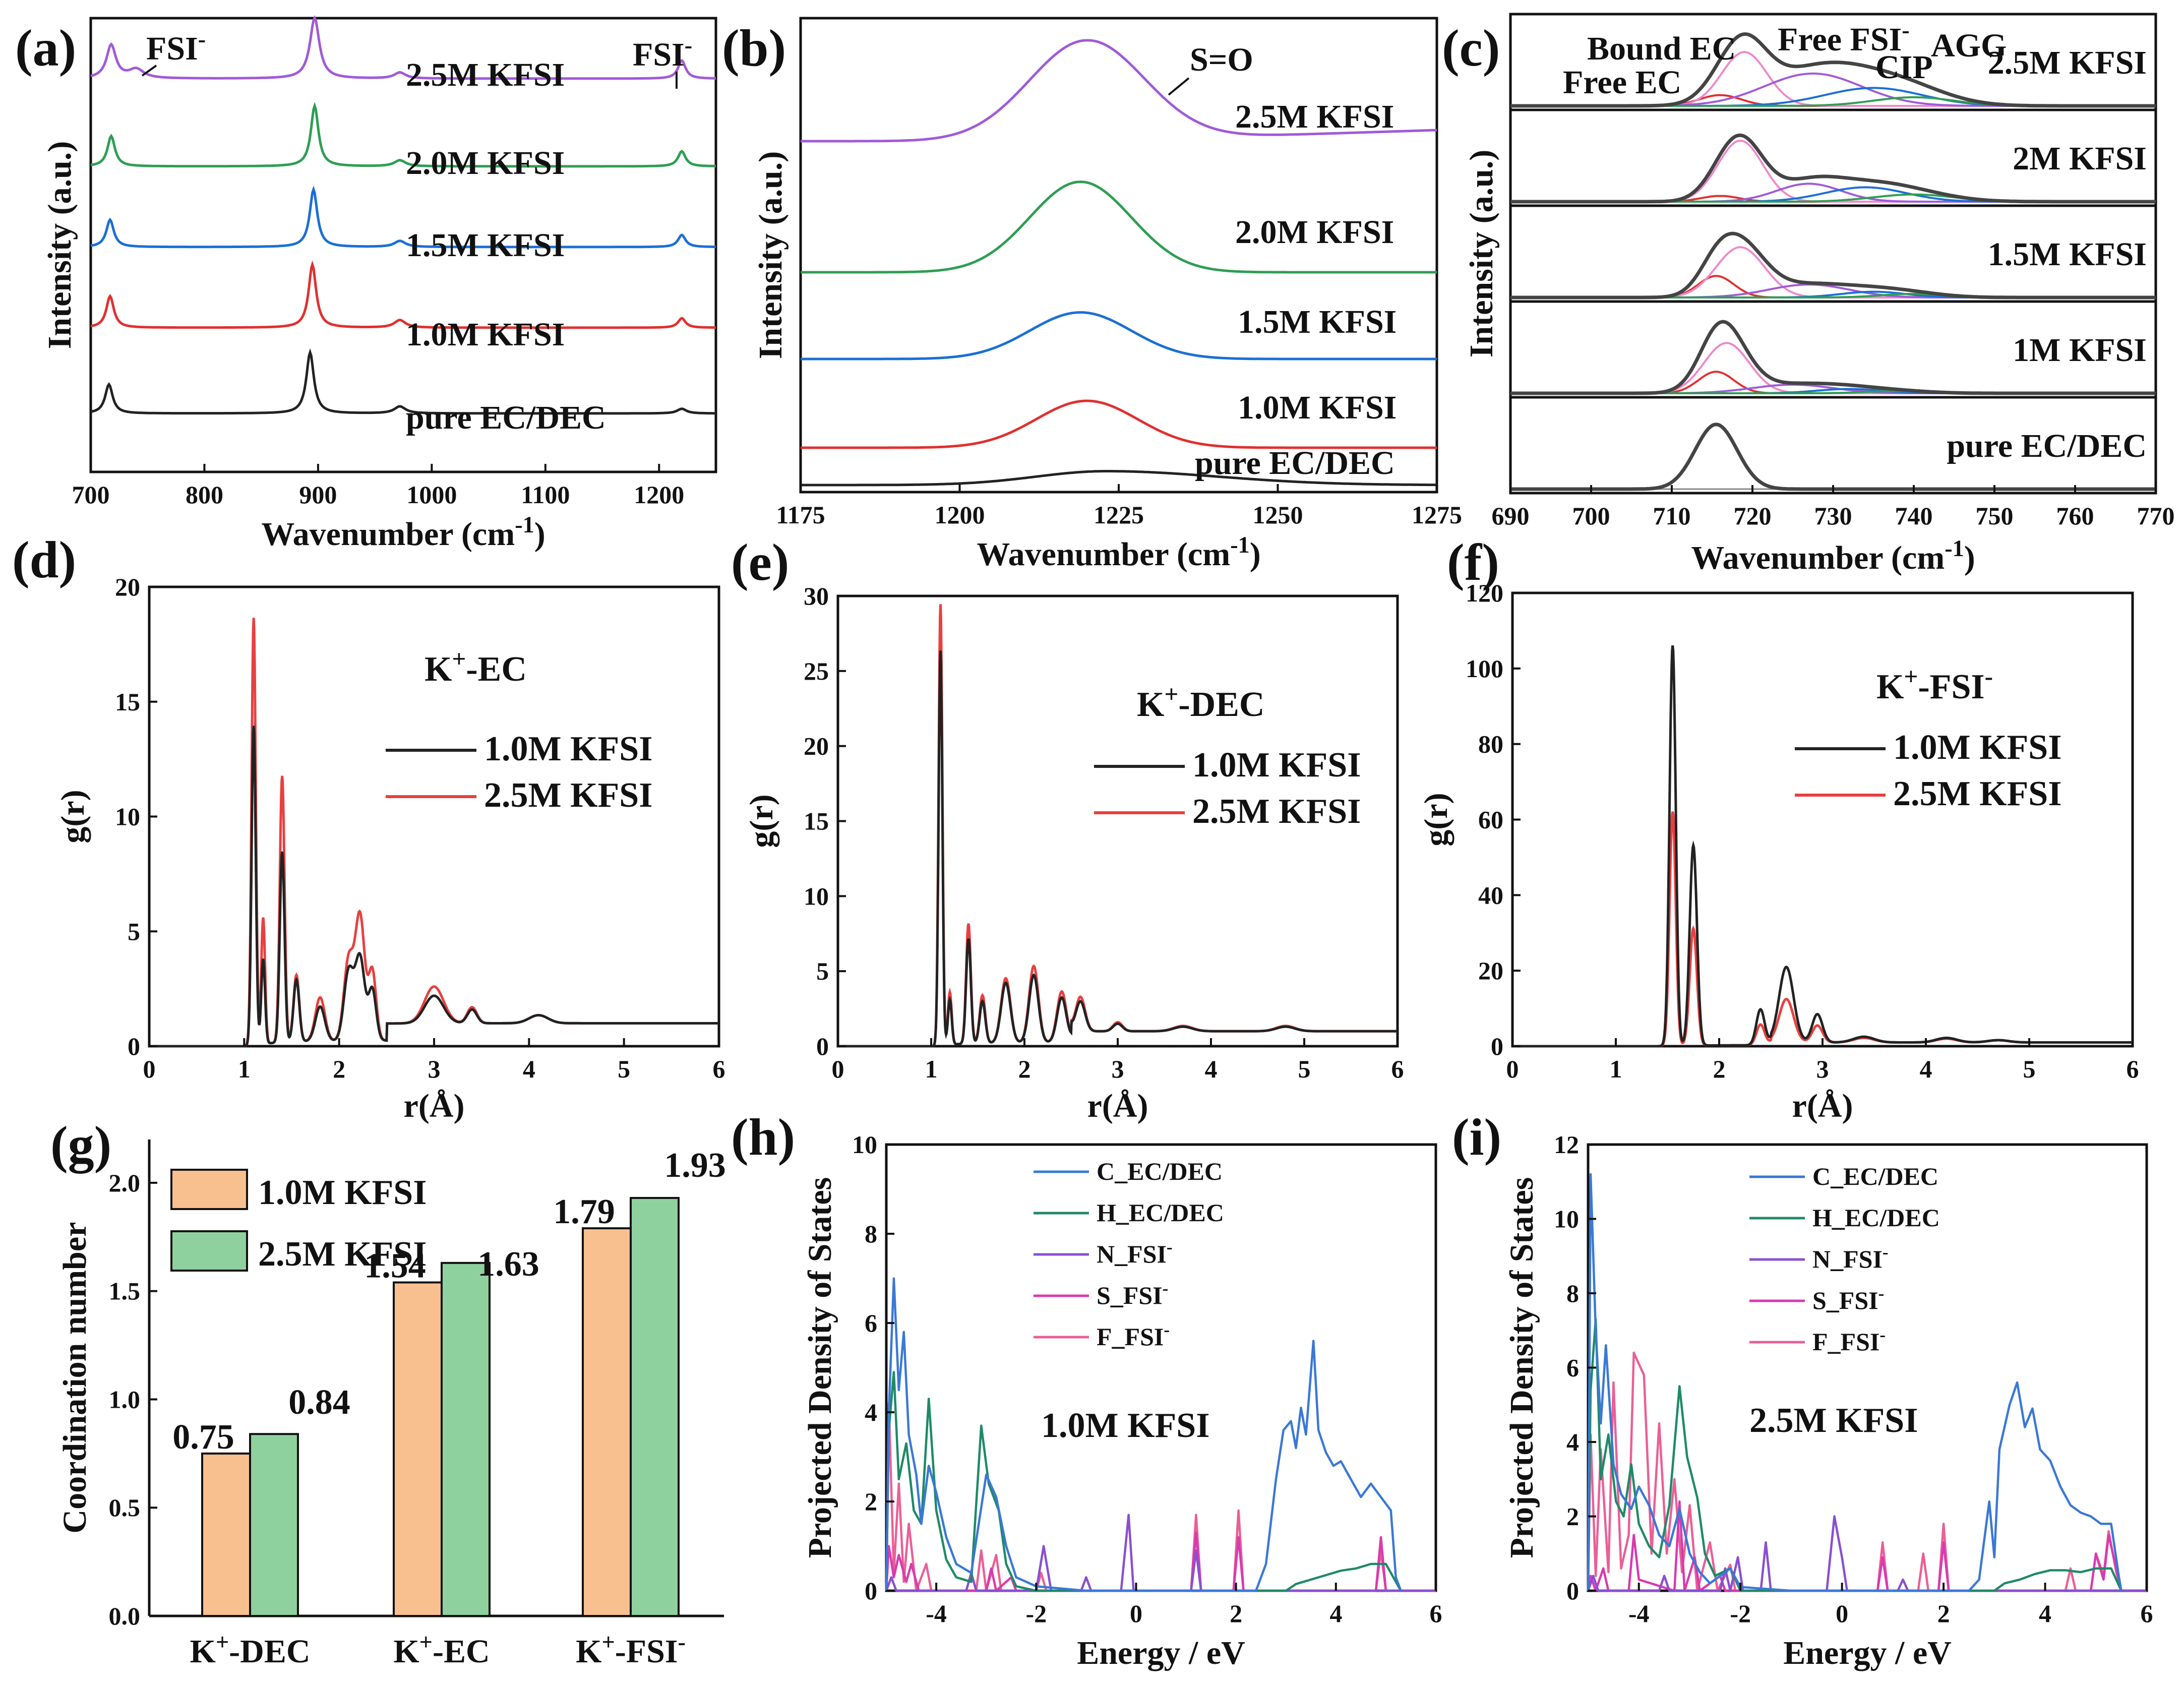 The height and width of the screenshot is (1682, 2184). What do you see at coordinates (431, 494) in the screenshot?
I see `x-tick-label: 1000` at bounding box center [431, 494].